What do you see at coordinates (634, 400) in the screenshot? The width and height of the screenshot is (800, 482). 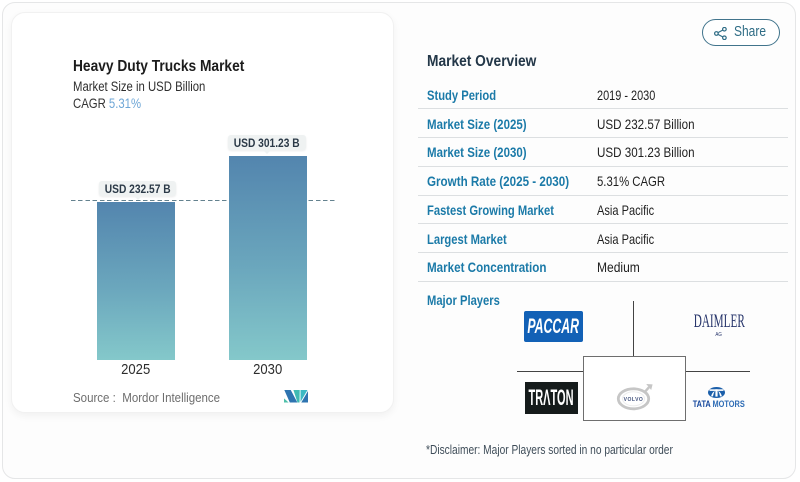 I see `svg-text: VOLVO` at bounding box center [634, 400].